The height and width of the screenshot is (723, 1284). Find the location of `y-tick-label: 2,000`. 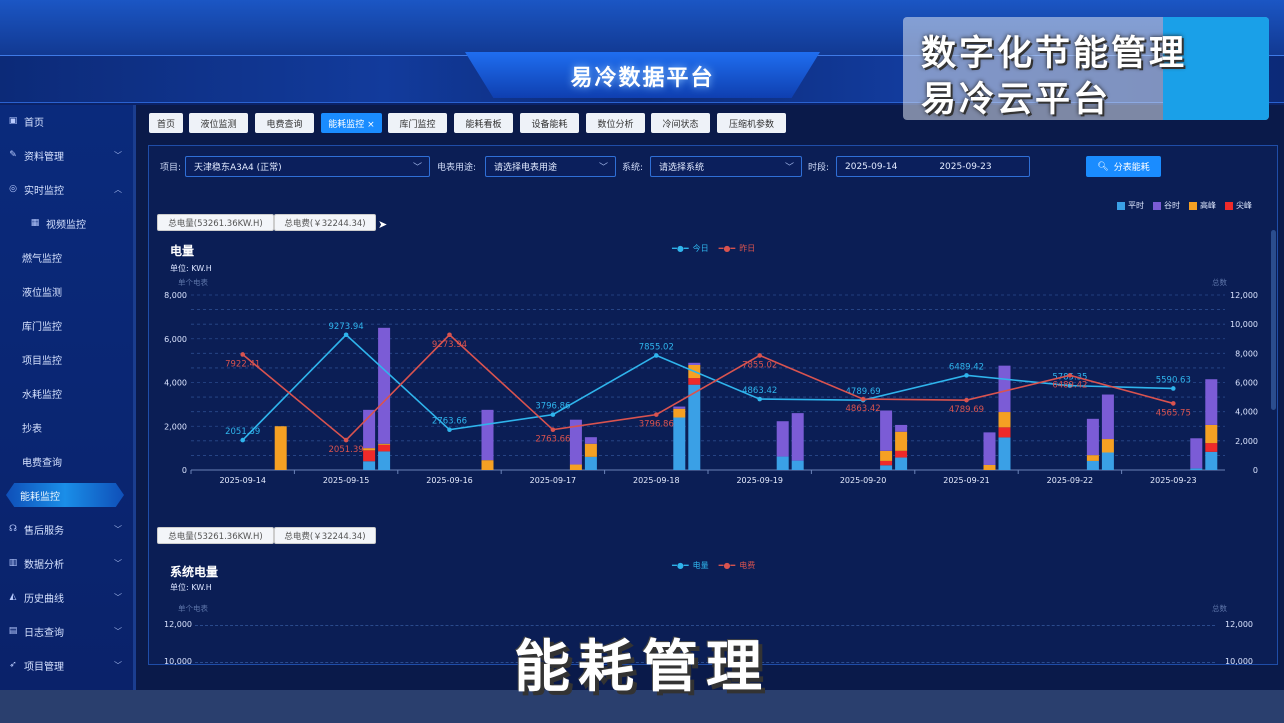

y-tick-label: 2,000 is located at coordinates (175, 426).